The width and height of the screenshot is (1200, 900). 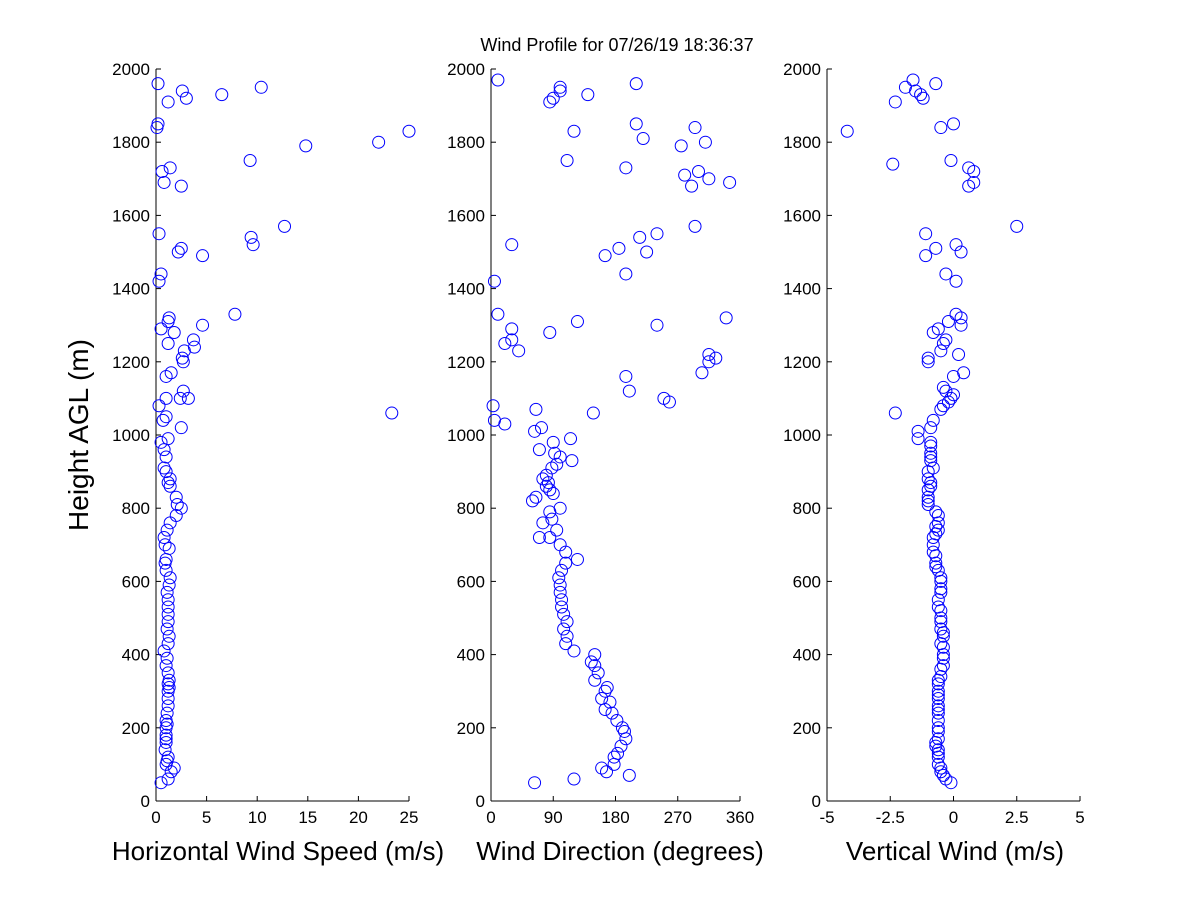 What do you see at coordinates (802, 215) in the screenshot?
I see `y-tick-label: 1600` at bounding box center [802, 215].